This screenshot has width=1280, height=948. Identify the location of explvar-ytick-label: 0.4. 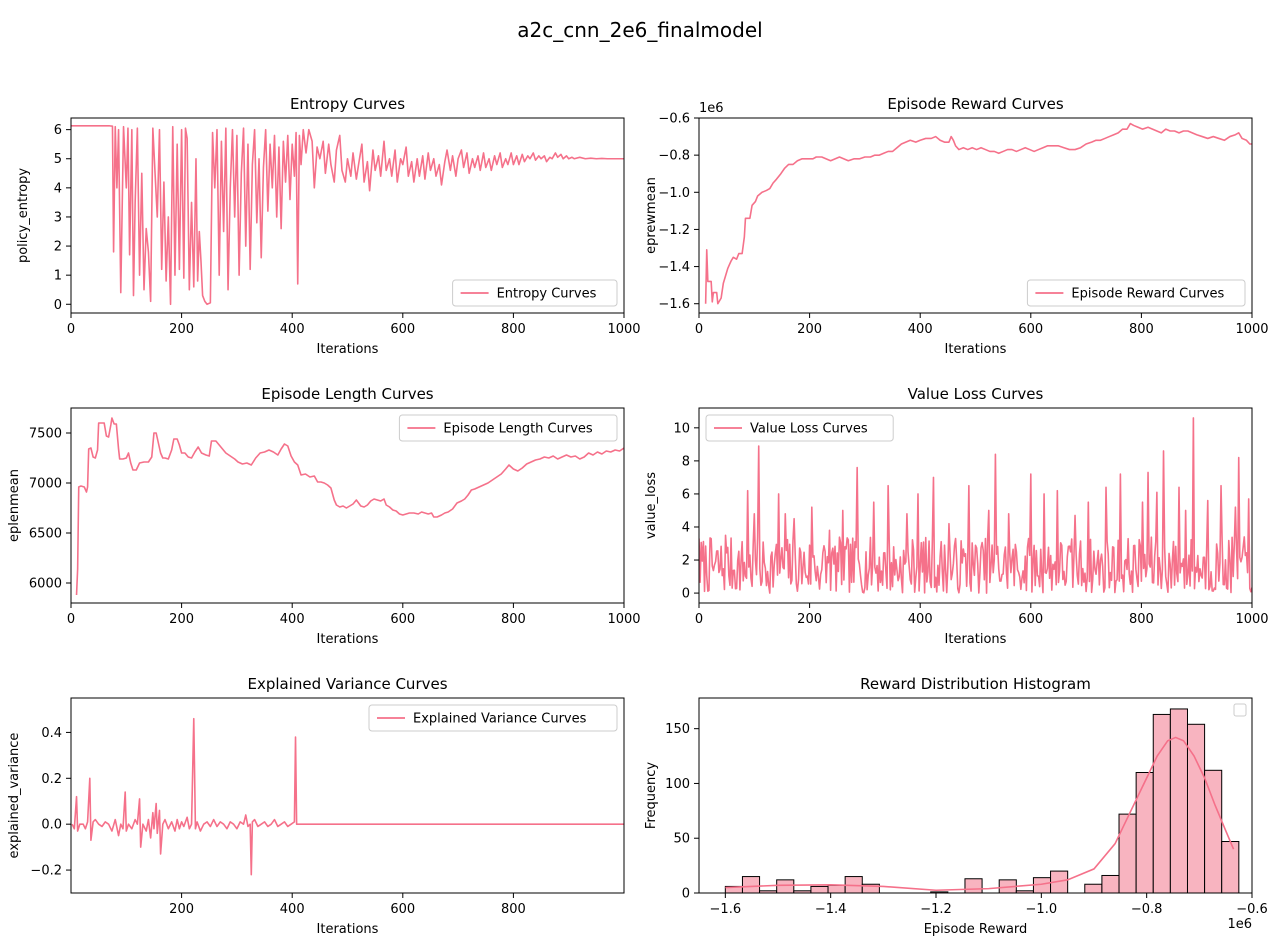
(51, 733).